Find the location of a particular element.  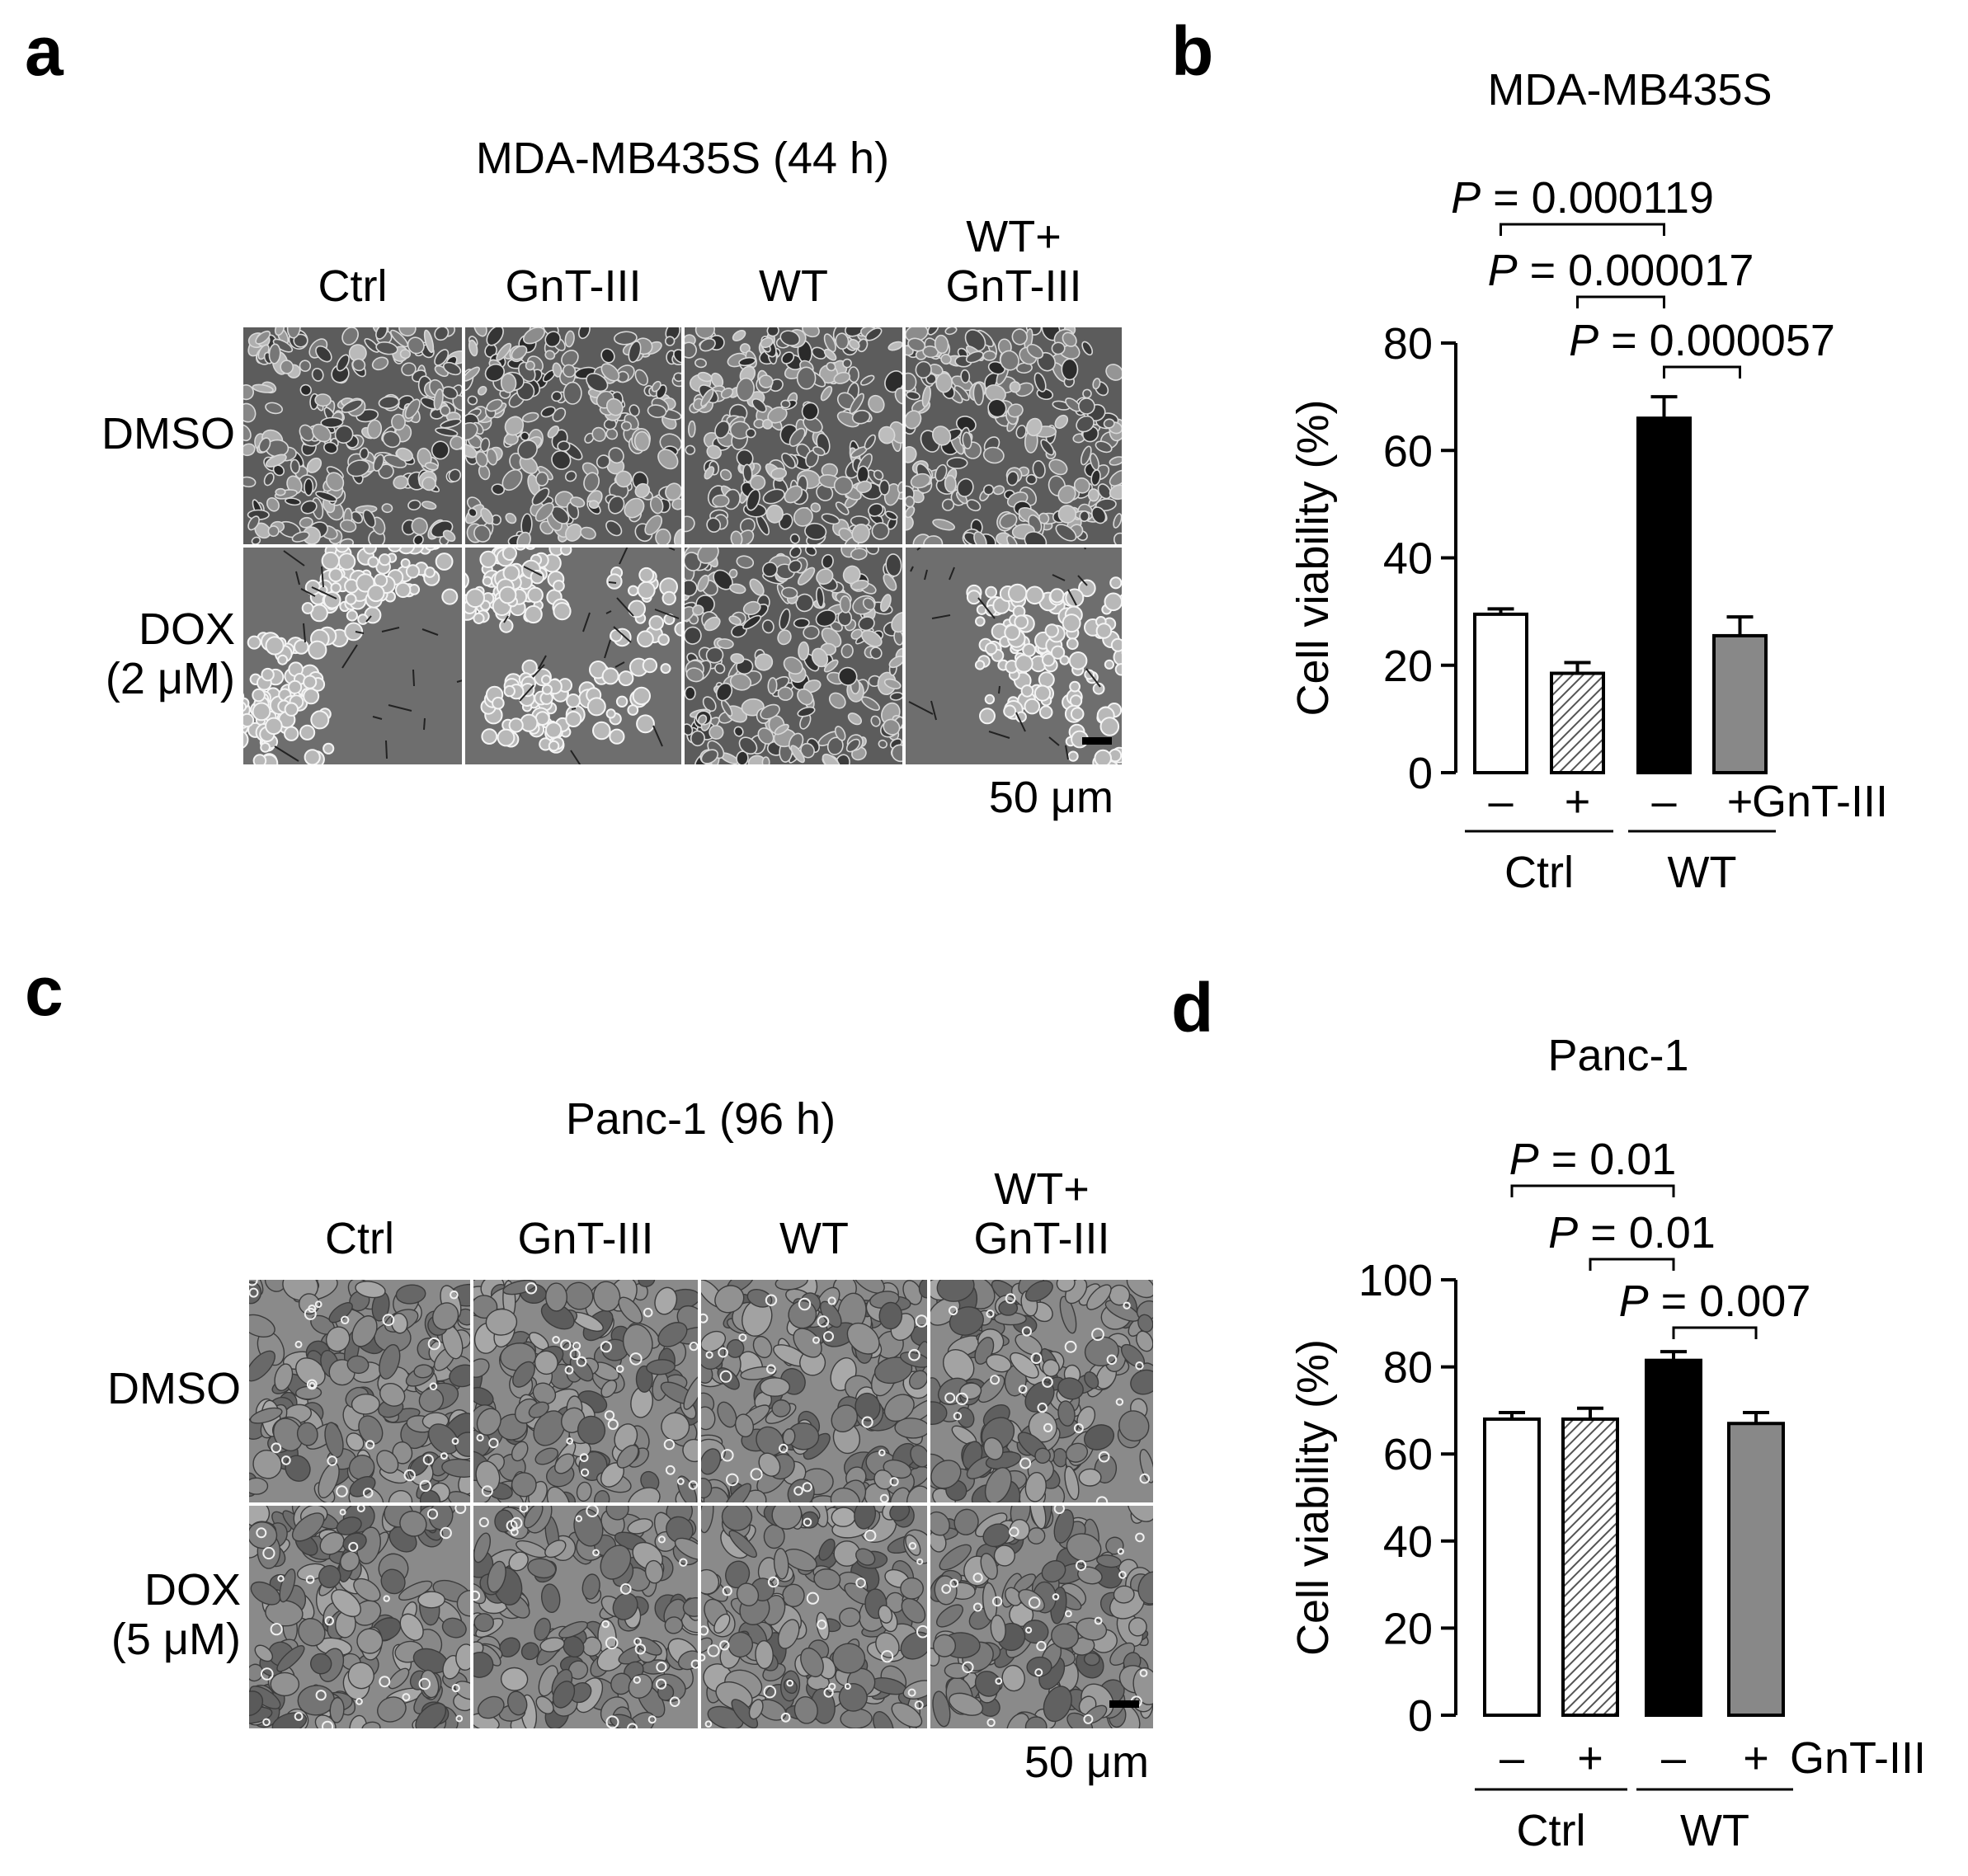

chart-b-ylabel: Cell viability (%) is located at coordinates (1313, 558).